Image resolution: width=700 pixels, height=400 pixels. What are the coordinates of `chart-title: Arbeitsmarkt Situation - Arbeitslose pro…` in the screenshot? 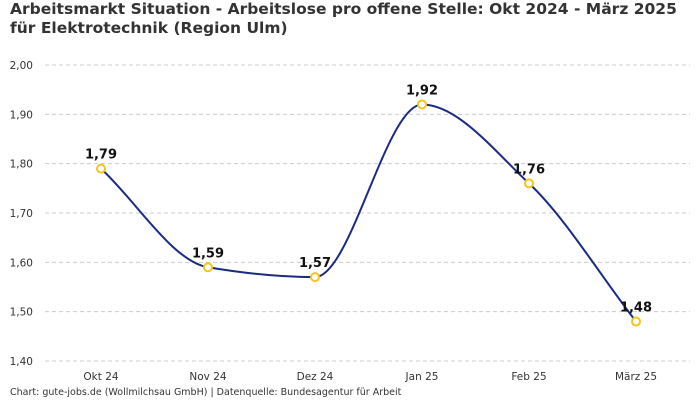 It's located at (343, 18).